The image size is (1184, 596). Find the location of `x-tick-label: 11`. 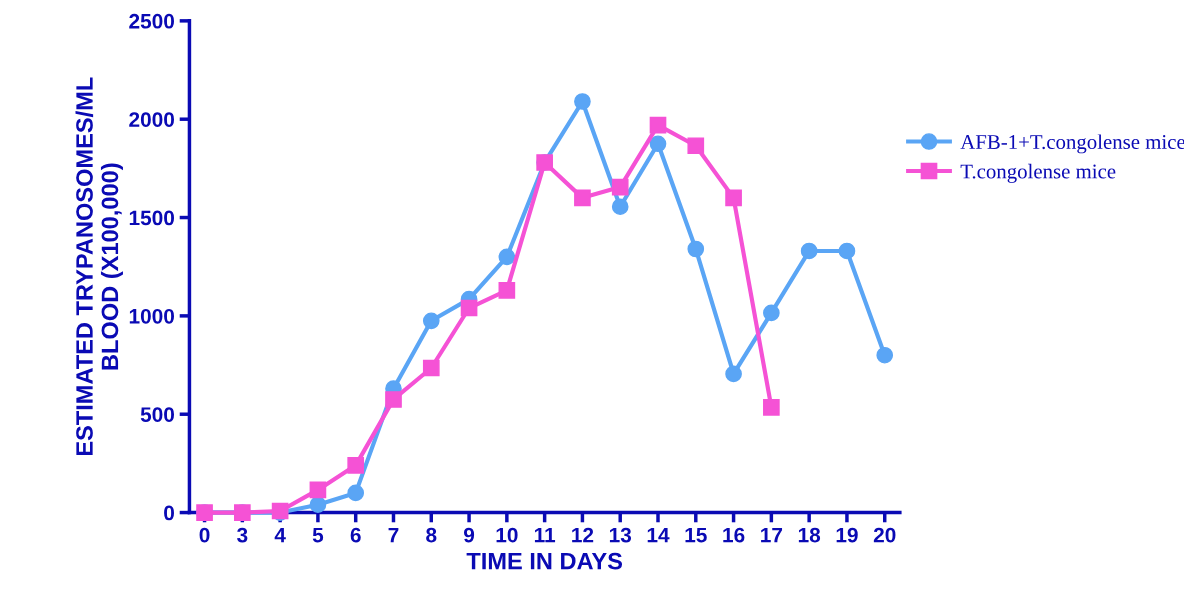

x-tick-label: 11 is located at coordinates (545, 535).